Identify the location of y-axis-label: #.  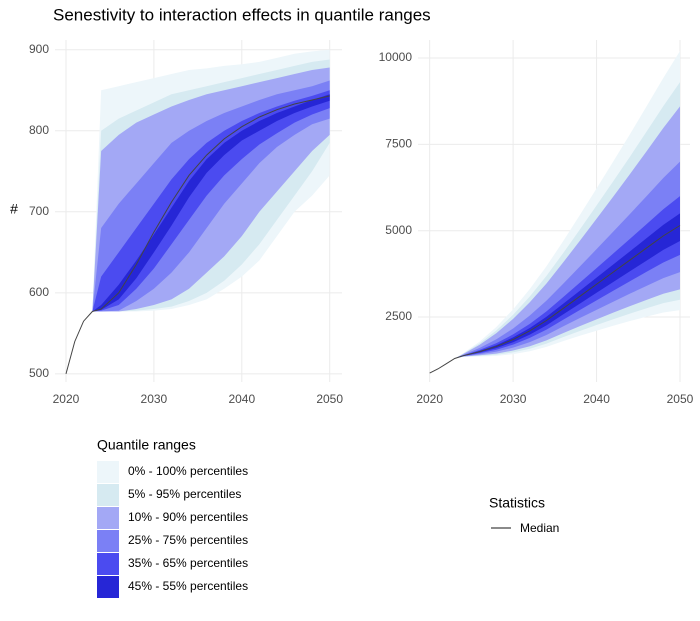
(14, 209).